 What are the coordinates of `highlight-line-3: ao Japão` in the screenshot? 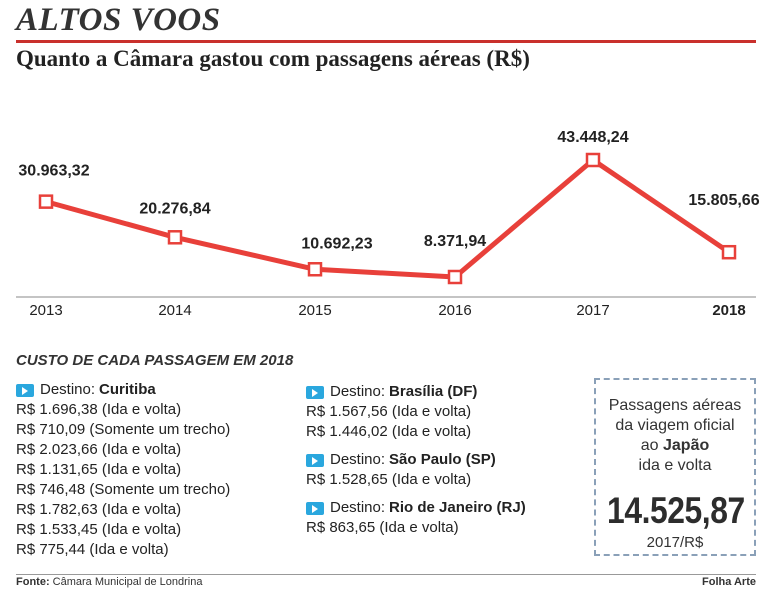 It's located at (675, 446).